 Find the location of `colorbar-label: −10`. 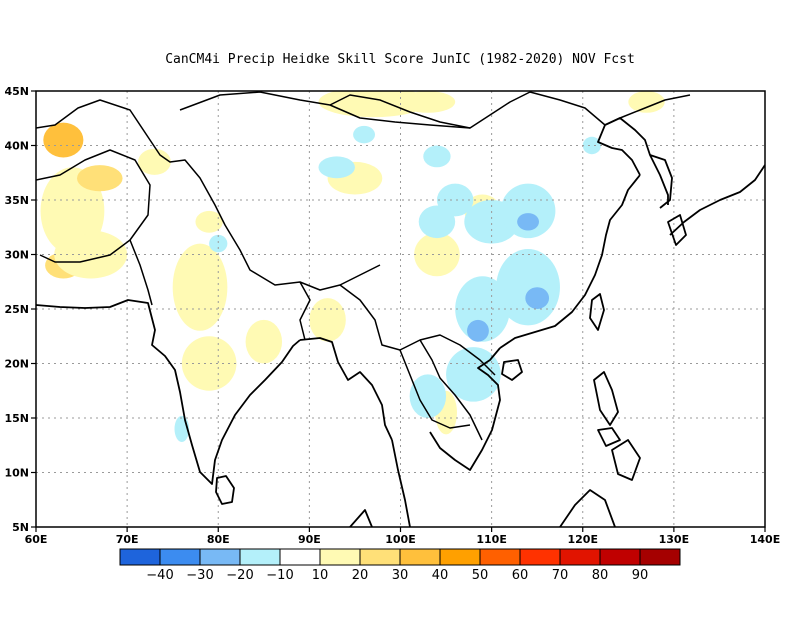

colorbar-label: −10 is located at coordinates (279, 575).